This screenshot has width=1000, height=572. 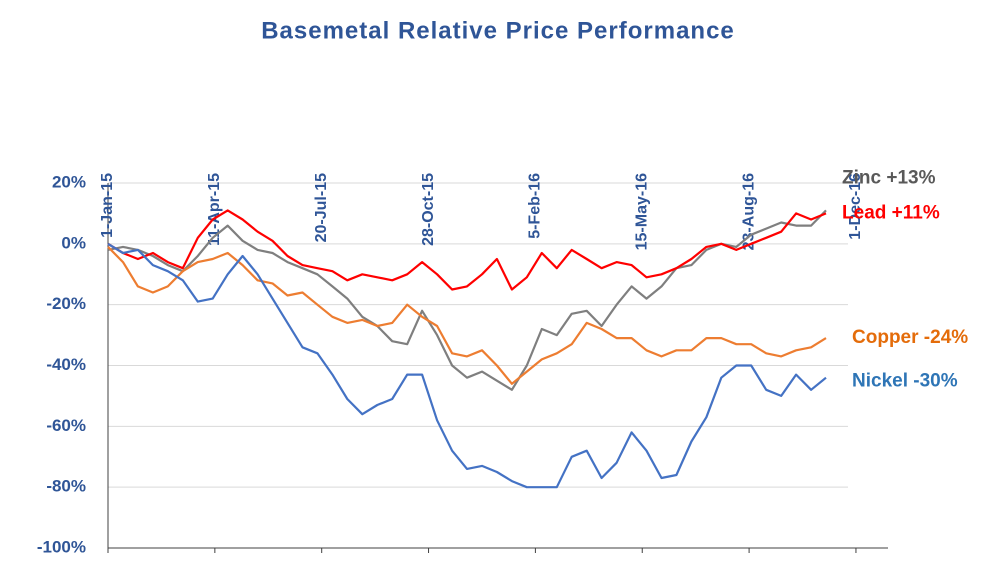 What do you see at coordinates (467, 250) in the screenshot?
I see `series-line` at bounding box center [467, 250].